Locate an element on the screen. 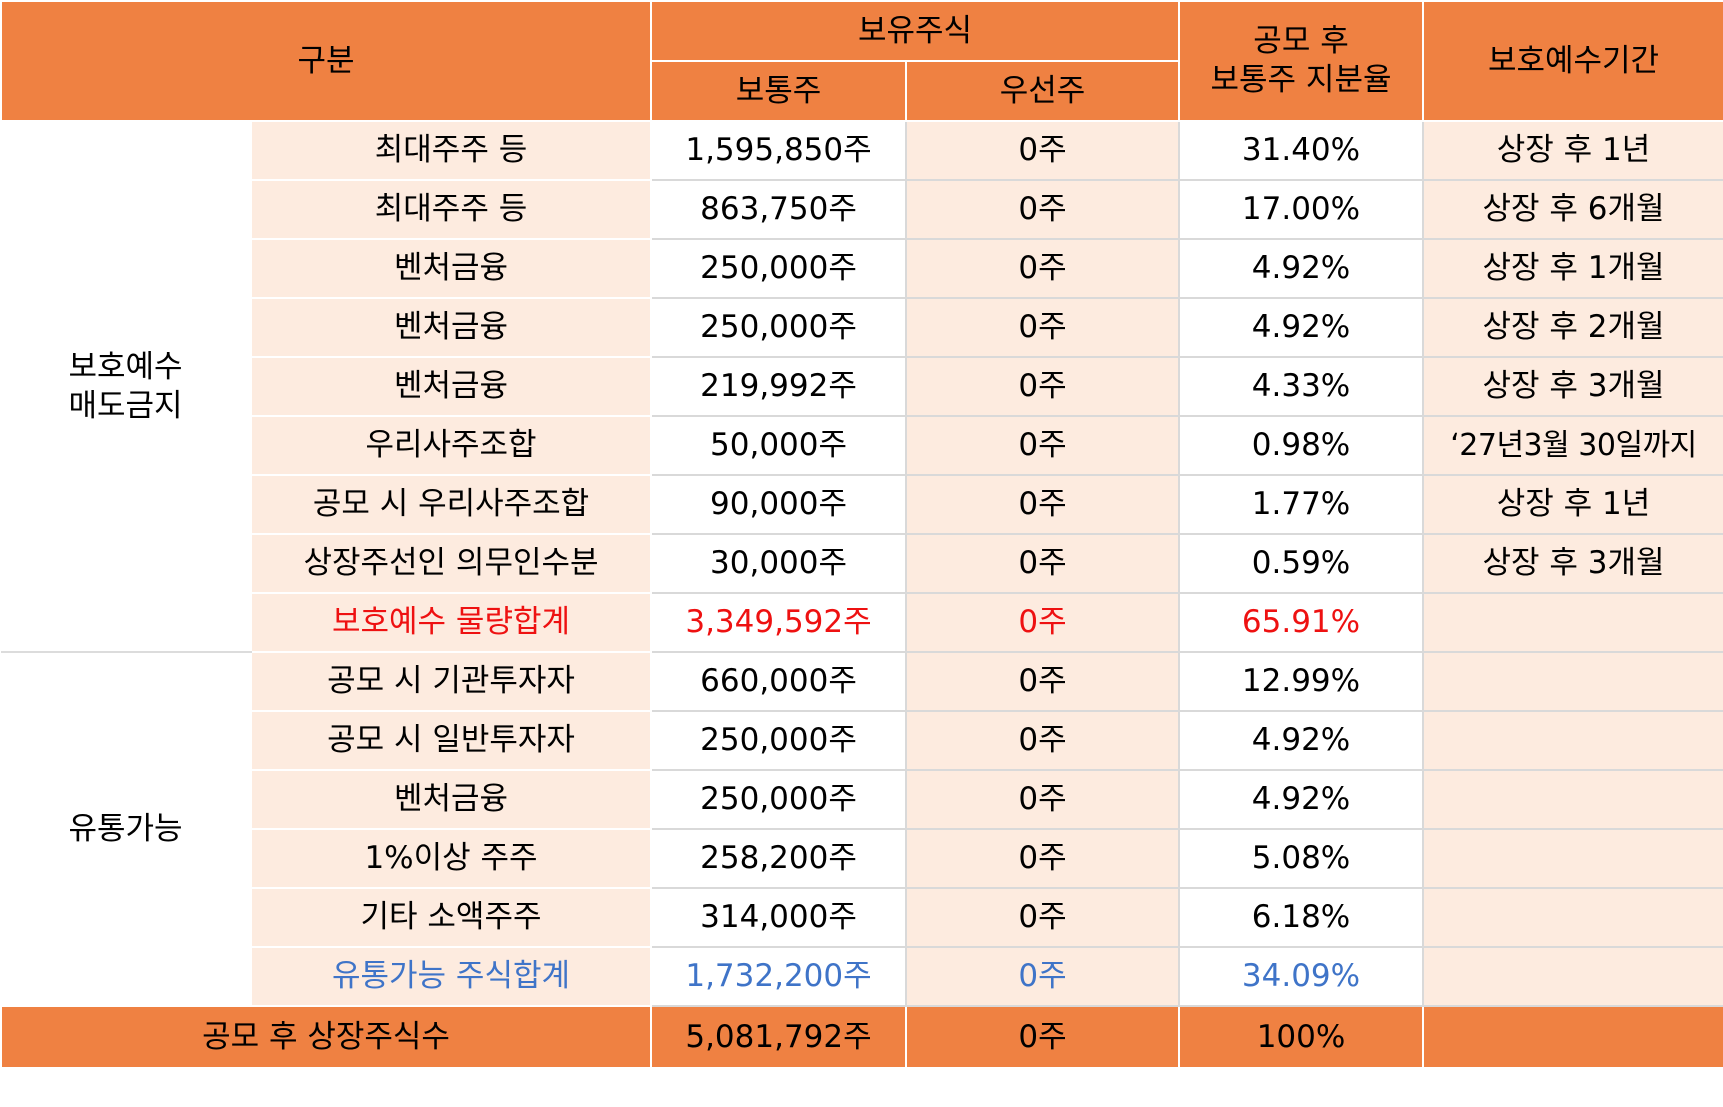  ratio-cell: 0.59% is located at coordinates (1301, 563).